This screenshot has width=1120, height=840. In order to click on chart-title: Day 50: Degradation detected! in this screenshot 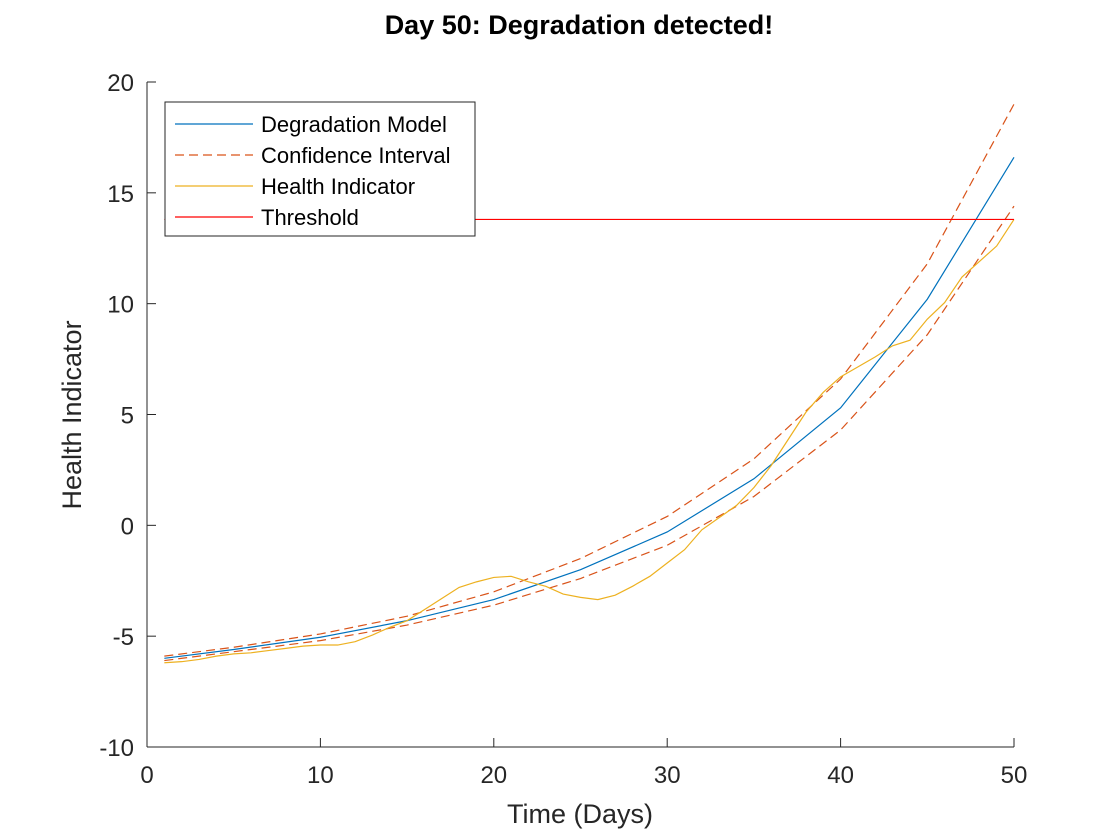, I will do `click(579, 25)`.